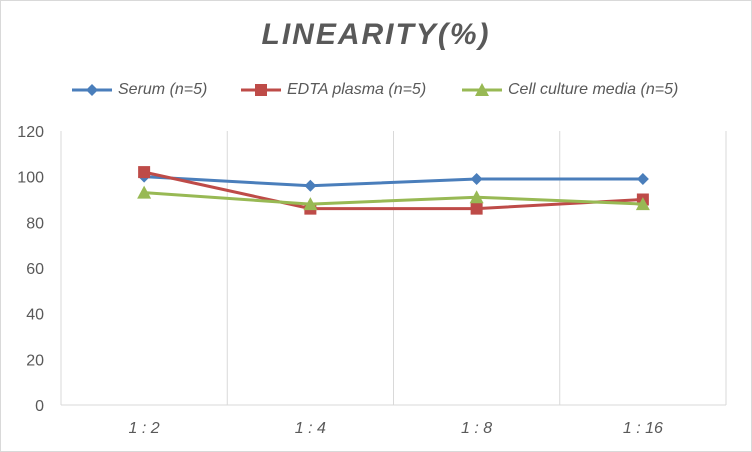 The height and width of the screenshot is (452, 752). I want to click on y-tick-label: 0, so click(39, 406).